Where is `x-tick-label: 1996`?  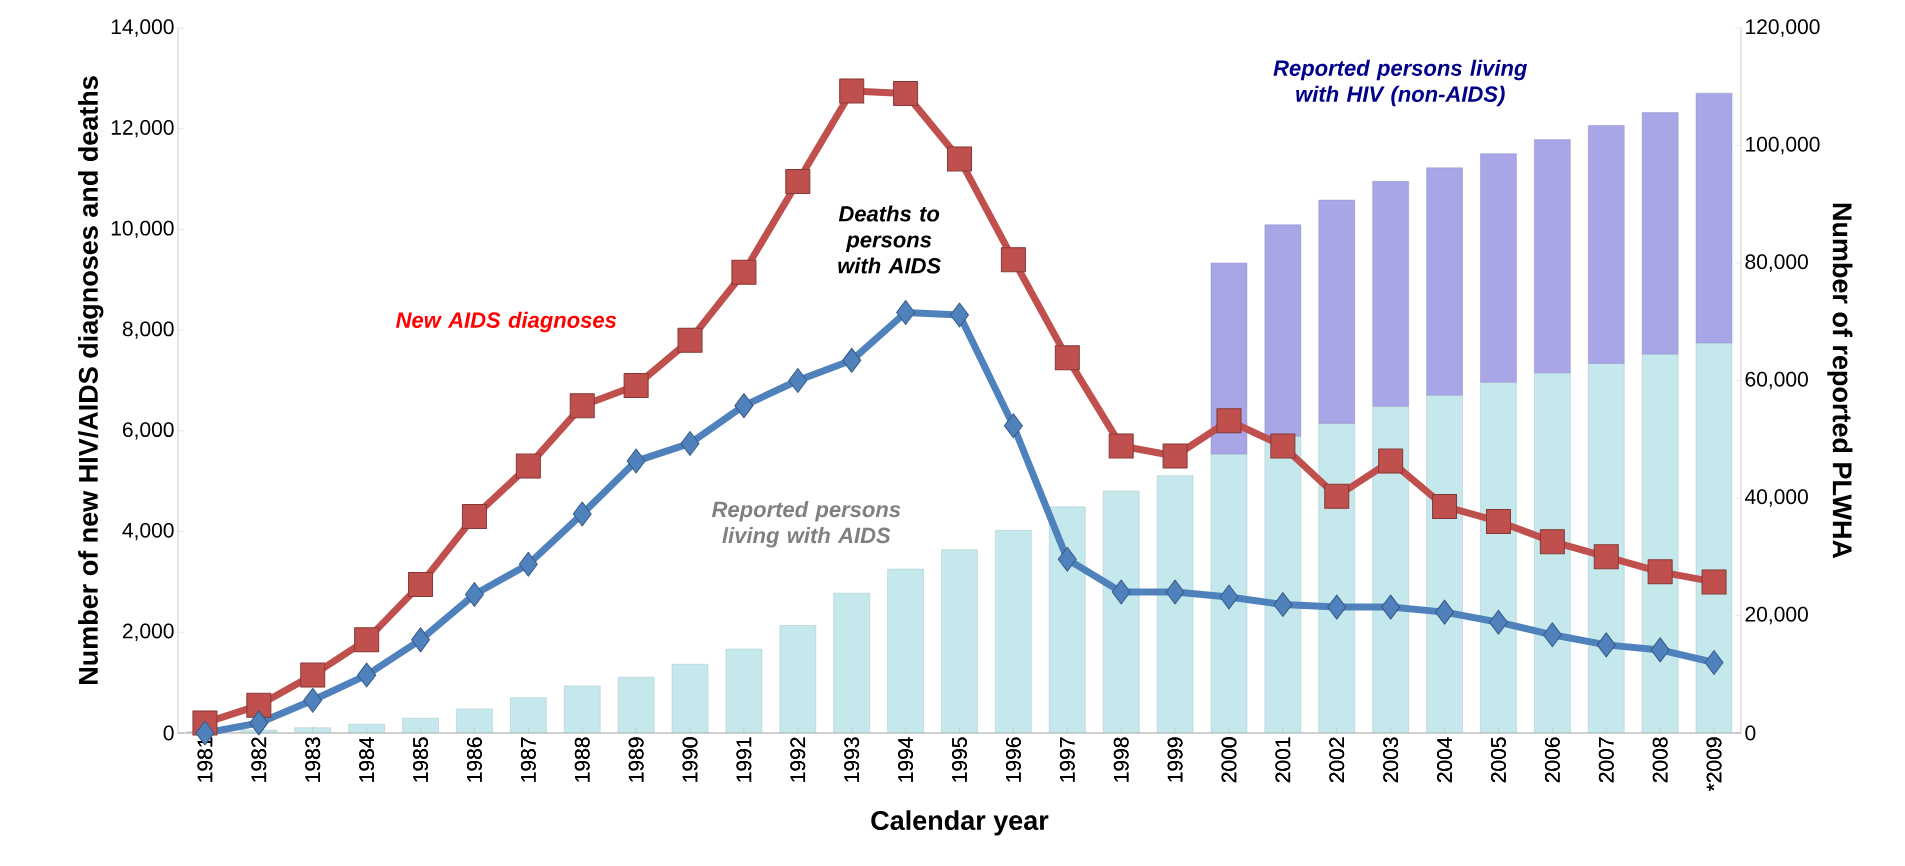
x-tick-label: 1996 is located at coordinates (1013, 759).